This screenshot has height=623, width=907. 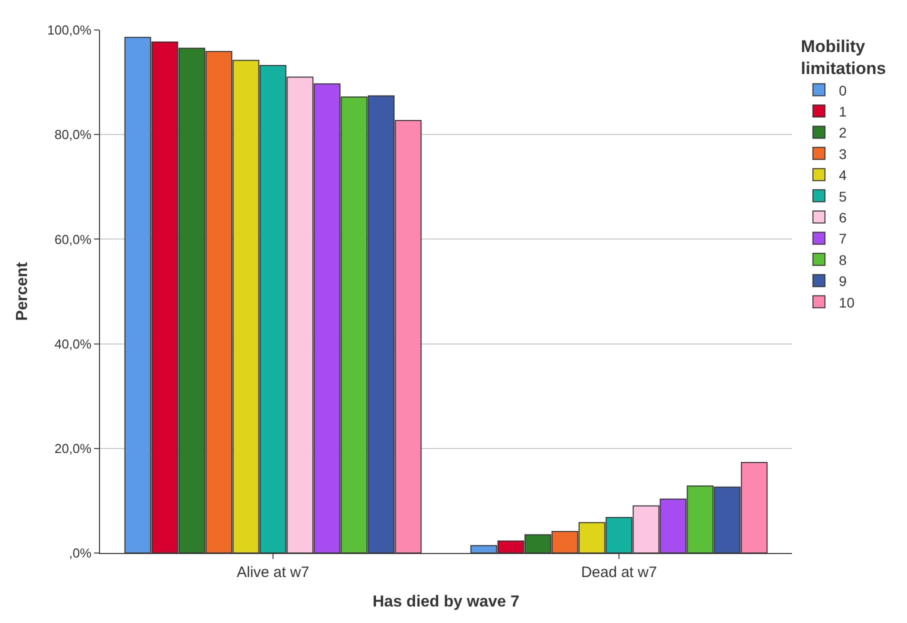 What do you see at coordinates (273, 572) in the screenshot?
I see `x-tick-label: Alive at w7` at bounding box center [273, 572].